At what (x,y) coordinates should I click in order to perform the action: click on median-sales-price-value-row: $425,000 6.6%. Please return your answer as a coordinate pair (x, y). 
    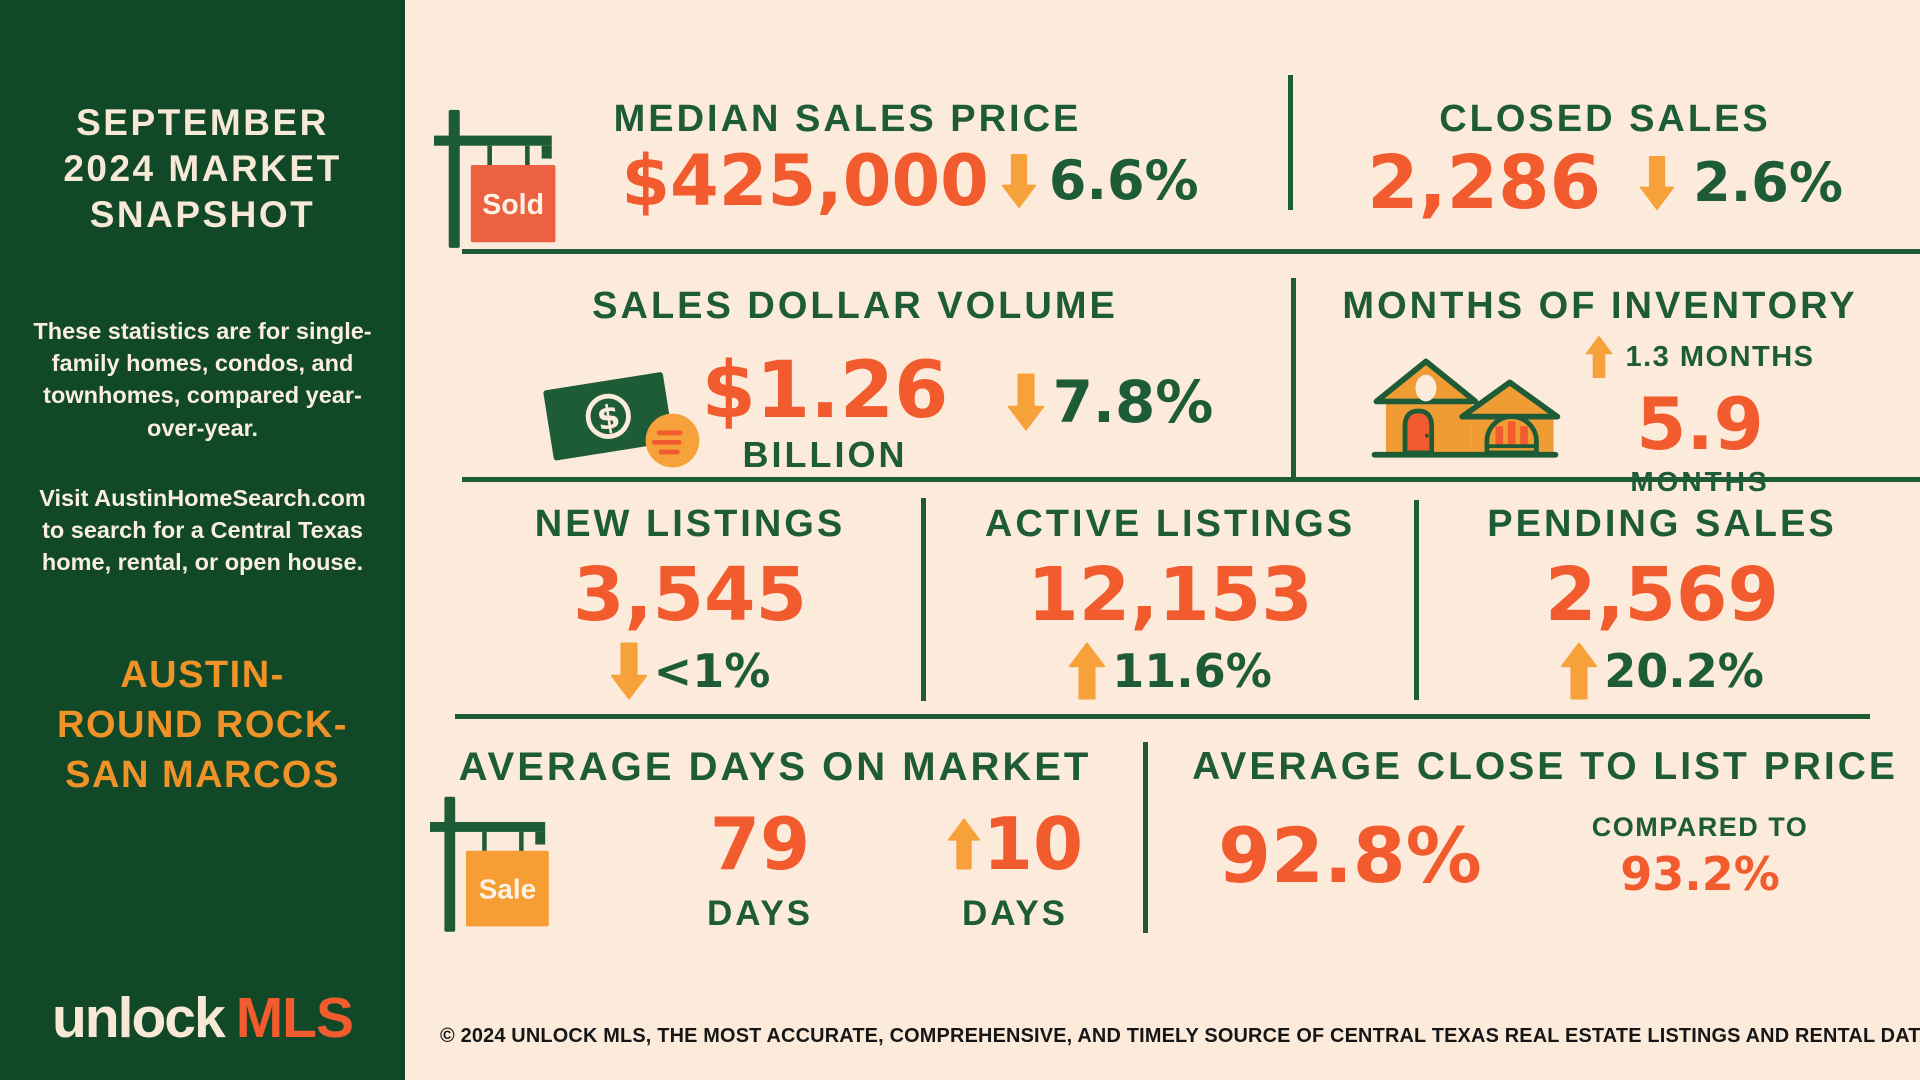
    Looking at the image, I should click on (910, 181).